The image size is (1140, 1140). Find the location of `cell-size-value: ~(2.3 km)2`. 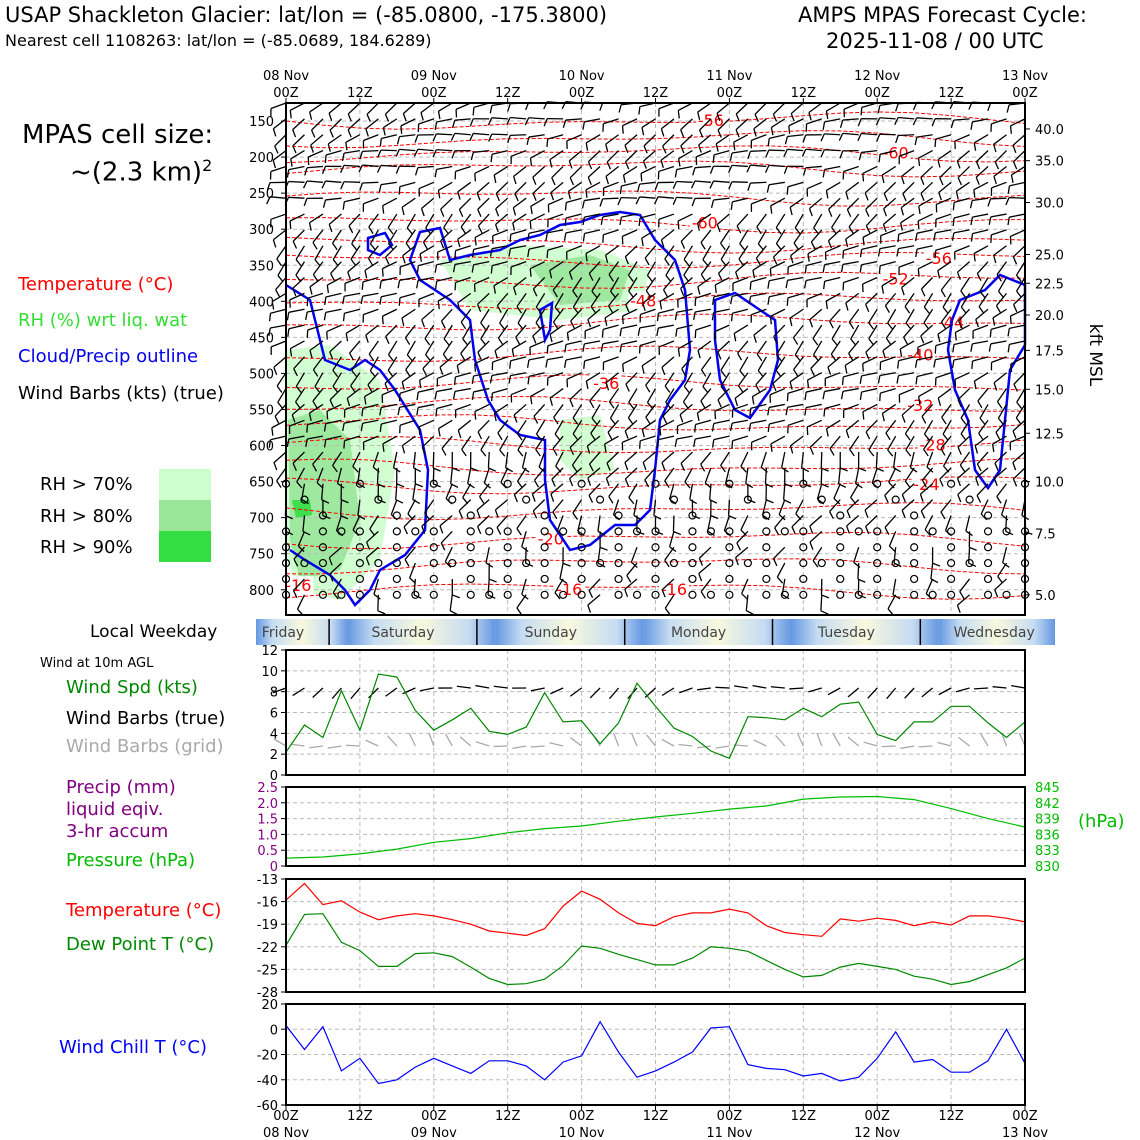

cell-size-value: ~(2.3 km)2 is located at coordinates (141, 172).